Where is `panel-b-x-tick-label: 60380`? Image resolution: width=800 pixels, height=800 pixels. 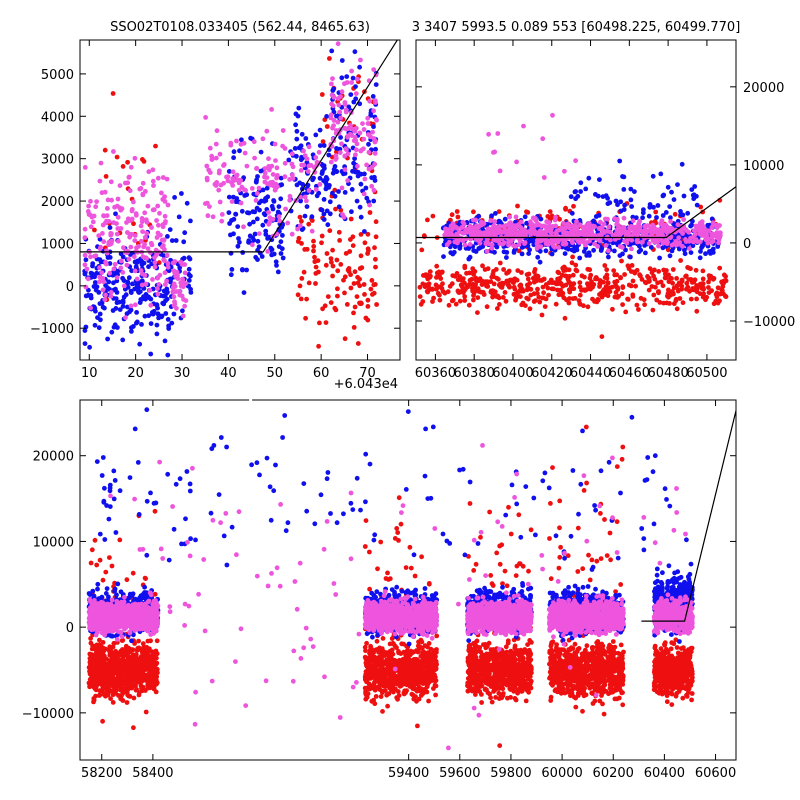 panel-b-x-tick-label: 60380 is located at coordinates (474, 373).